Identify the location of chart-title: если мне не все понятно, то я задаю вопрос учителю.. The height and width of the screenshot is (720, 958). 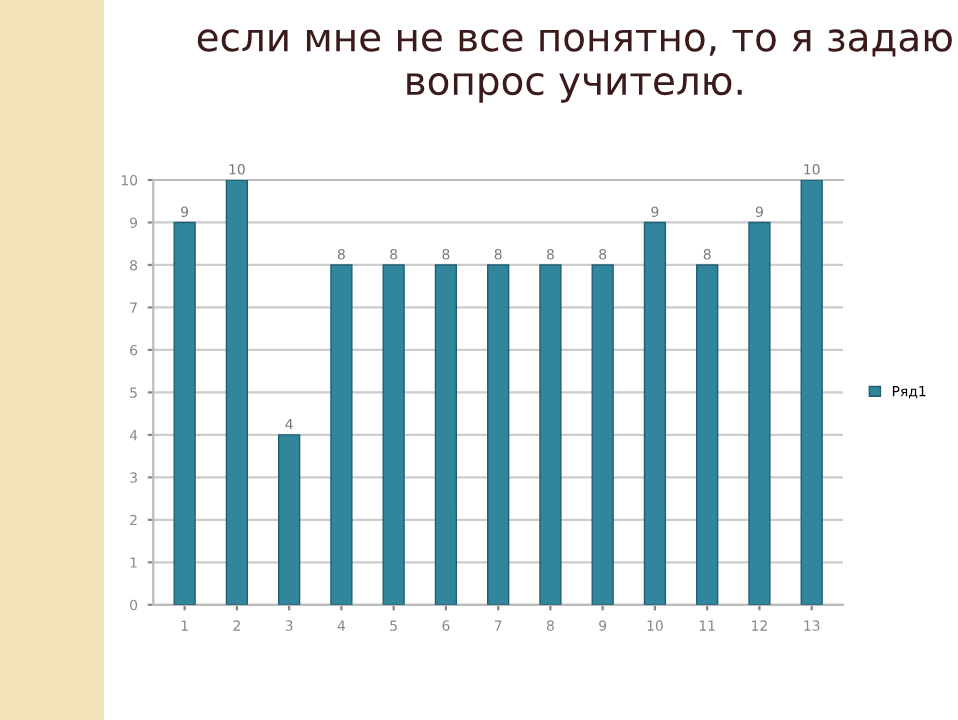
(574, 66).